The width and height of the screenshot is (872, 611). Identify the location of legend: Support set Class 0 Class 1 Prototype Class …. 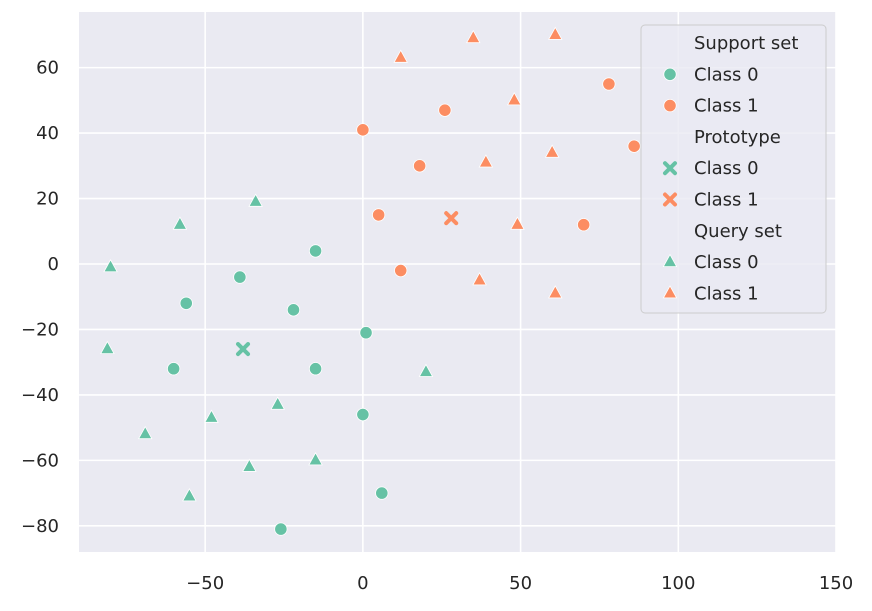
(733, 169).